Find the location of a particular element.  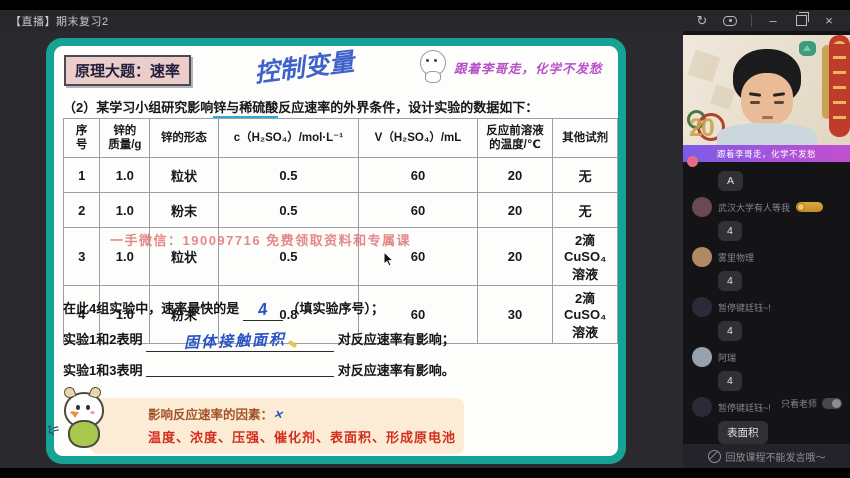

table-cell: 30 is located at coordinates (515, 314).